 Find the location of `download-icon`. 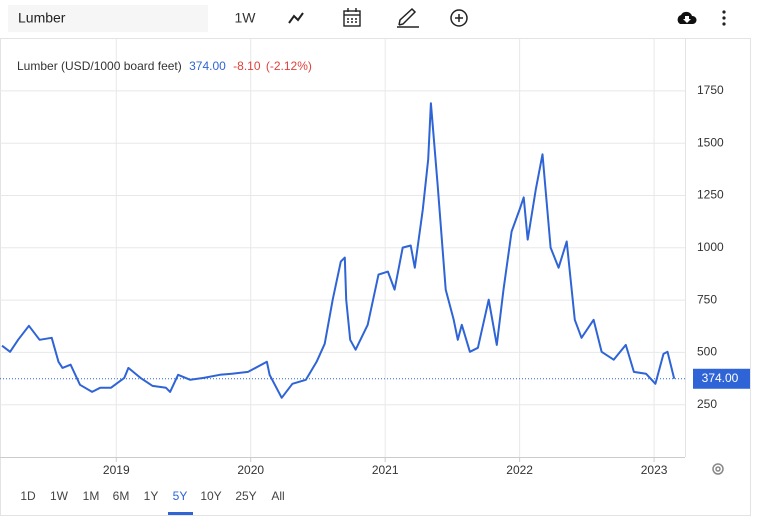

download-icon is located at coordinates (687, 17).